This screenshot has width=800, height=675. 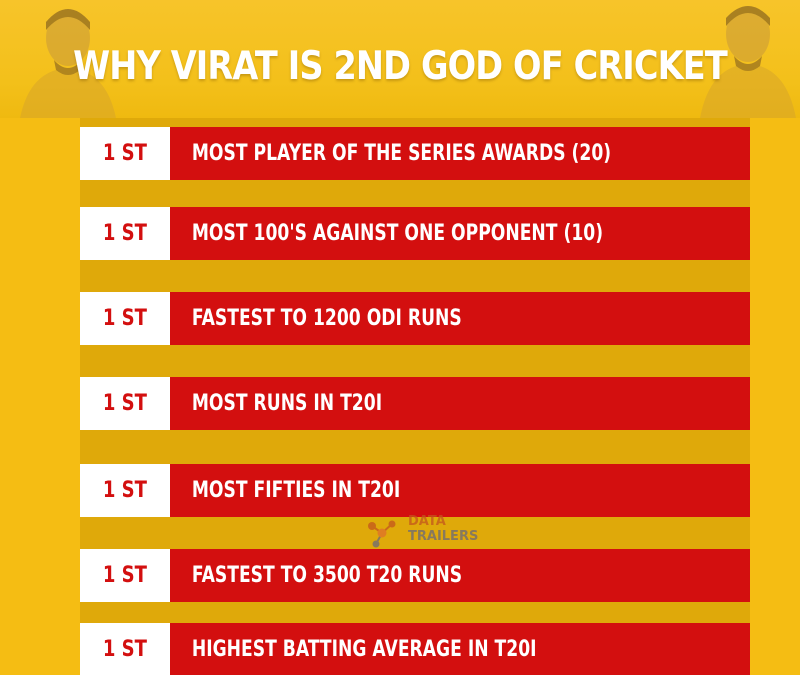 I want to click on record-bar: HIGHEST BATTING AVERAGE IN T20I, so click(x=460, y=649).